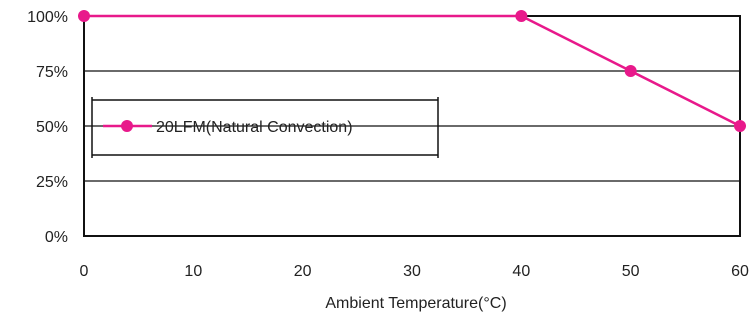 This screenshot has width=751, height=320. What do you see at coordinates (740, 271) in the screenshot?
I see `x-tick-label: 60` at bounding box center [740, 271].